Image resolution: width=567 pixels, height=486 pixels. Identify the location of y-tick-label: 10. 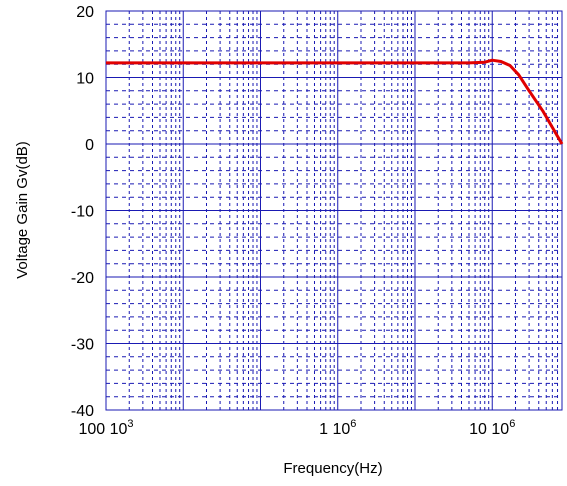
(85, 79).